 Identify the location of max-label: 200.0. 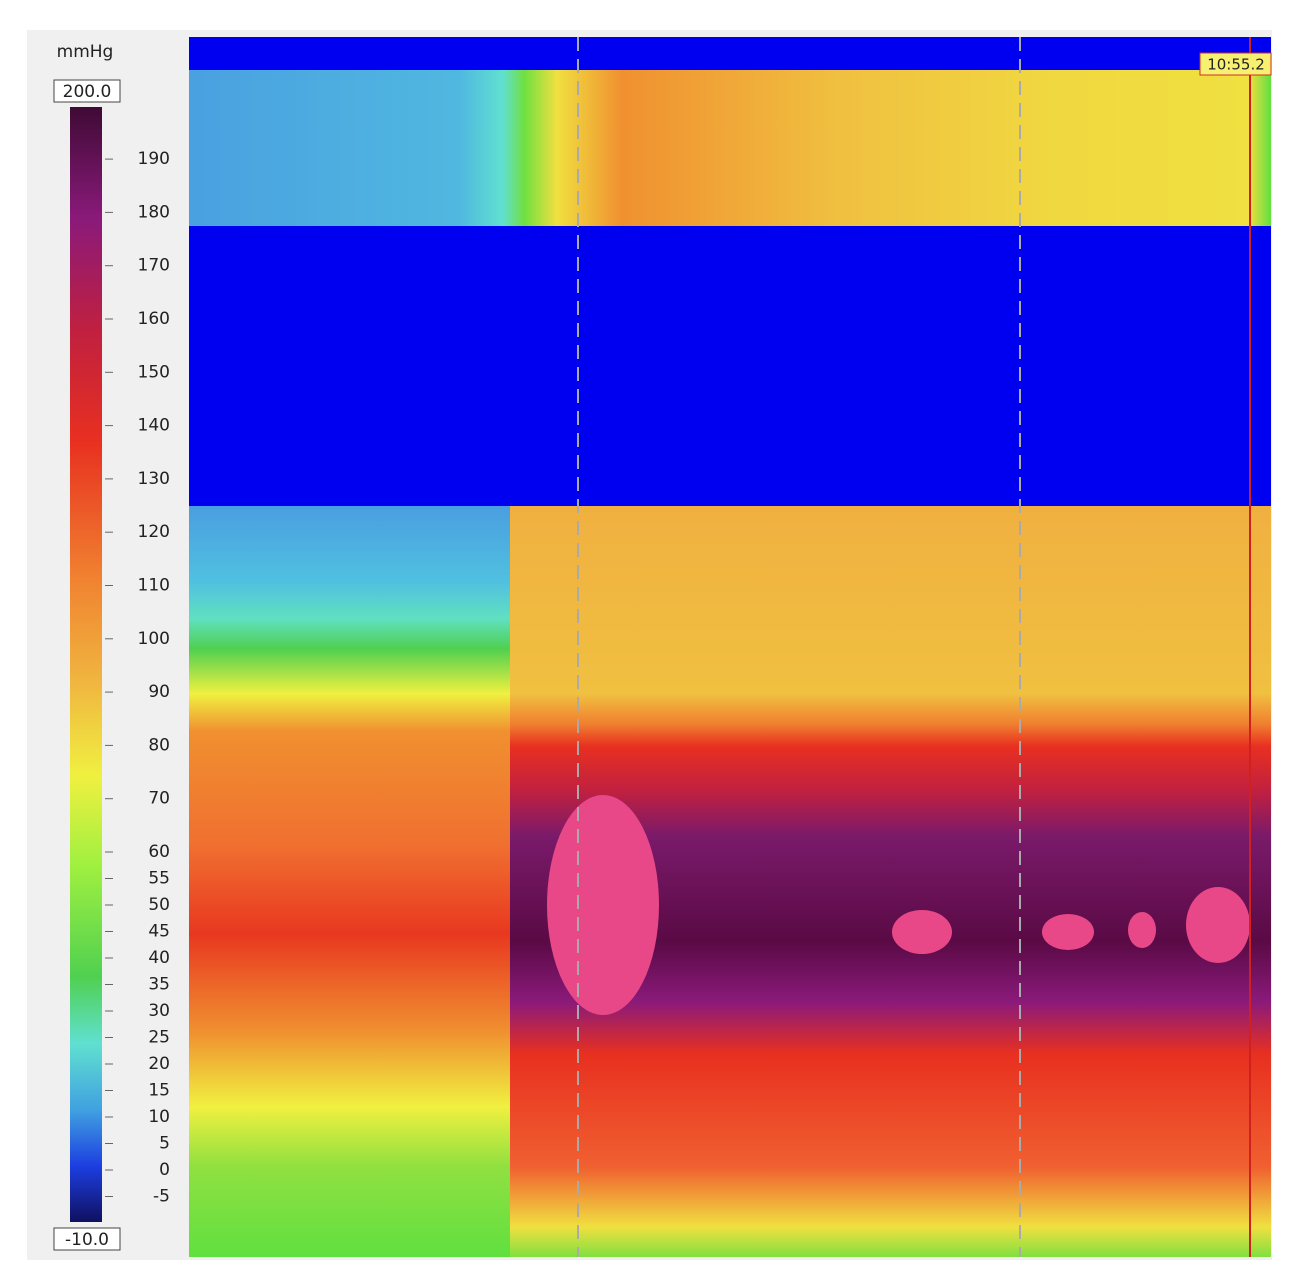
(87, 92).